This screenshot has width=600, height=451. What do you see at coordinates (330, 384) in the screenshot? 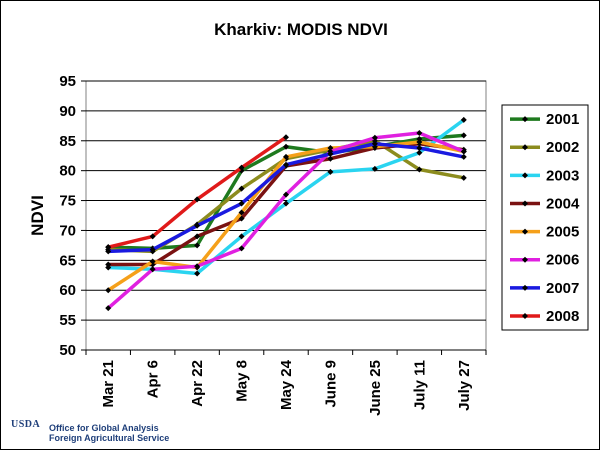
I see `x-tick-label: June 9` at bounding box center [330, 384].